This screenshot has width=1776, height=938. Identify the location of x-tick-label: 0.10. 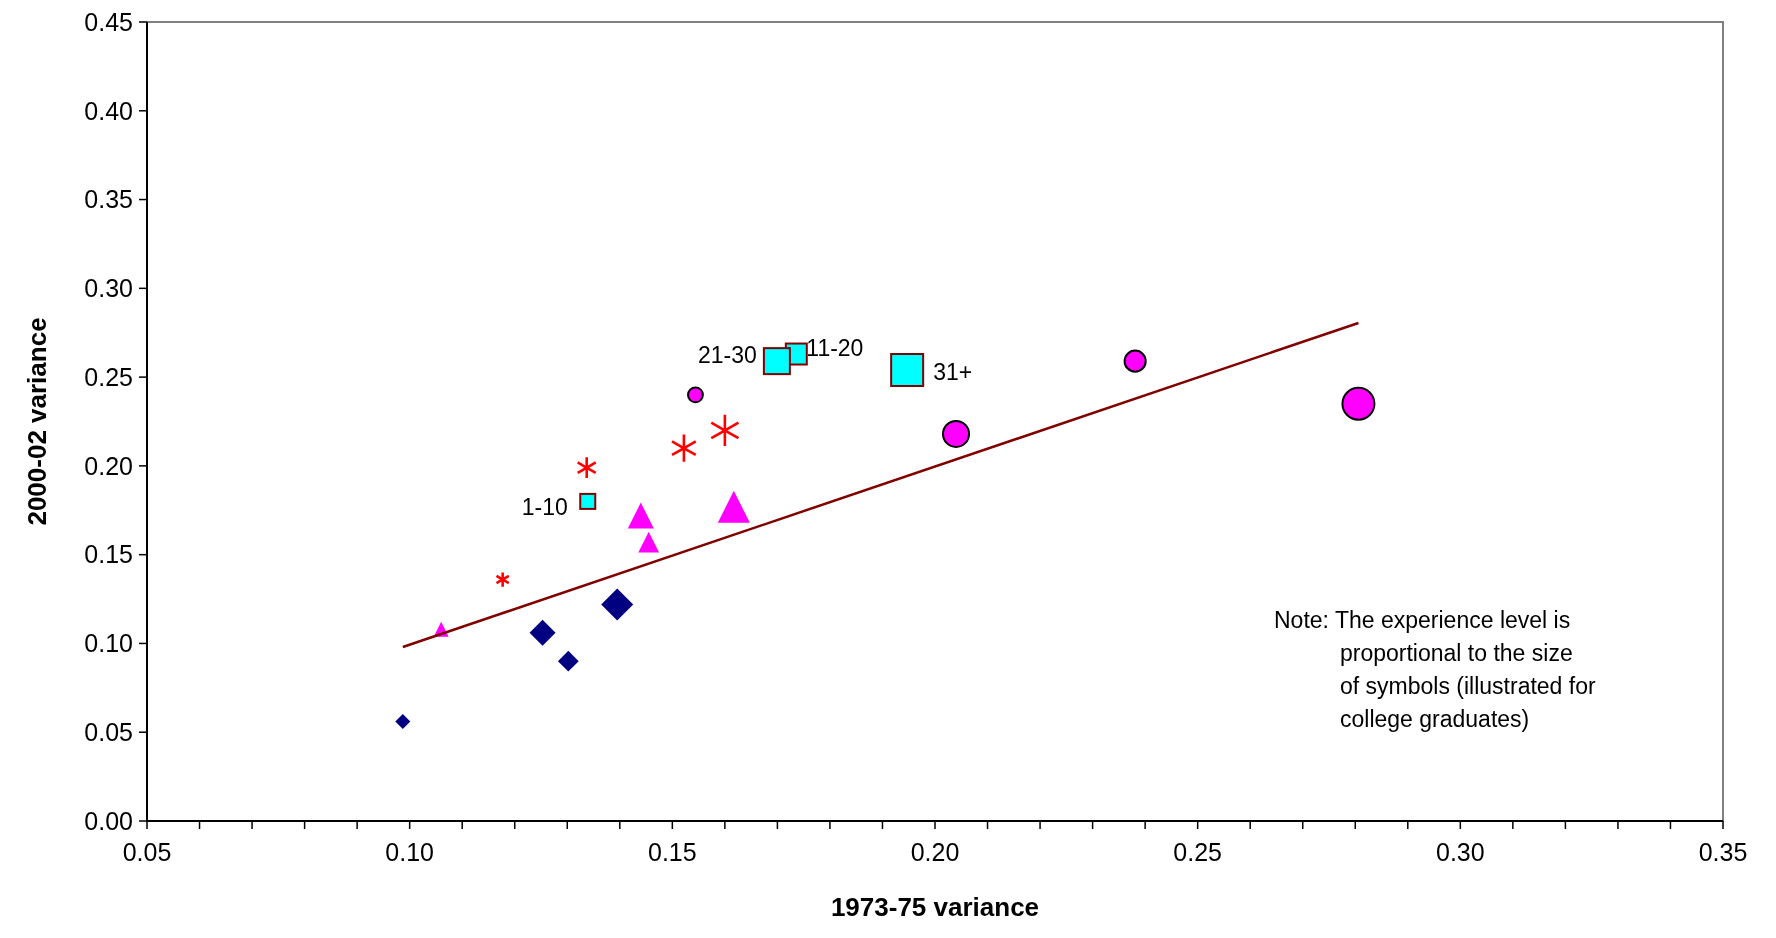
(409, 852).